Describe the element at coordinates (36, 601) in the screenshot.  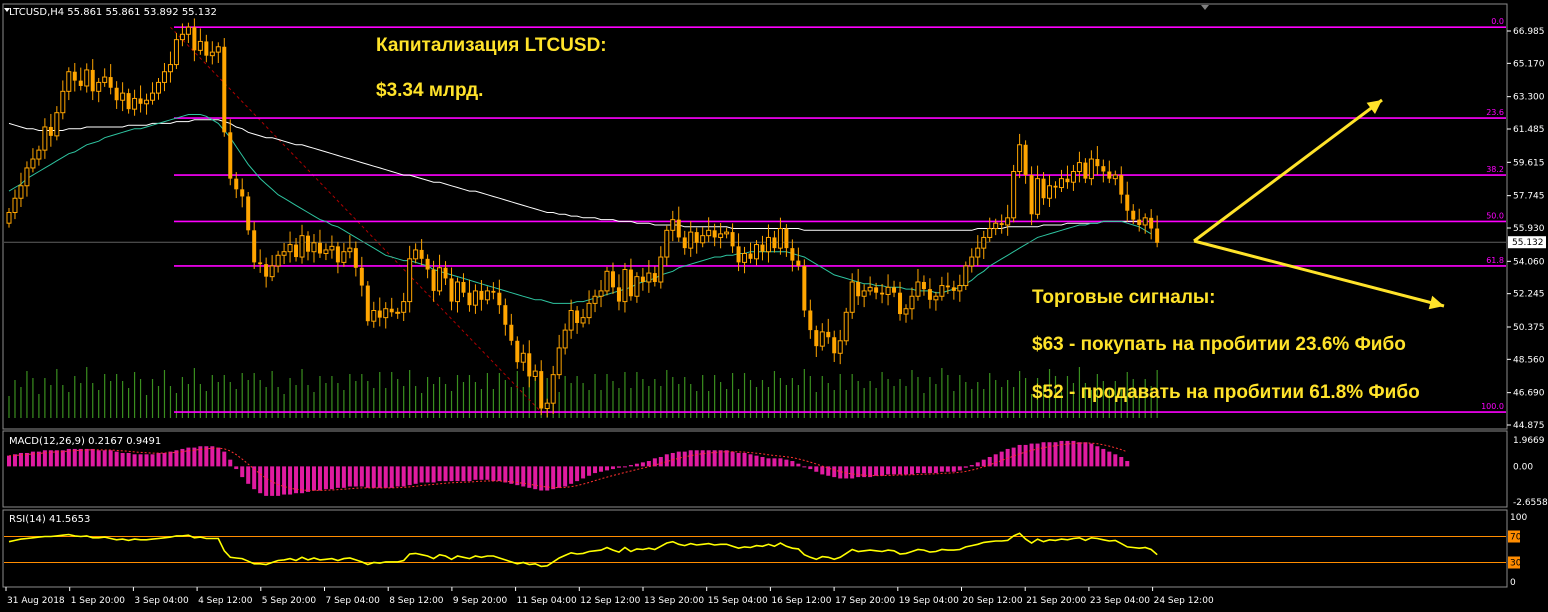
I see `time-tick-label: 31 Aug 2018` at that location.